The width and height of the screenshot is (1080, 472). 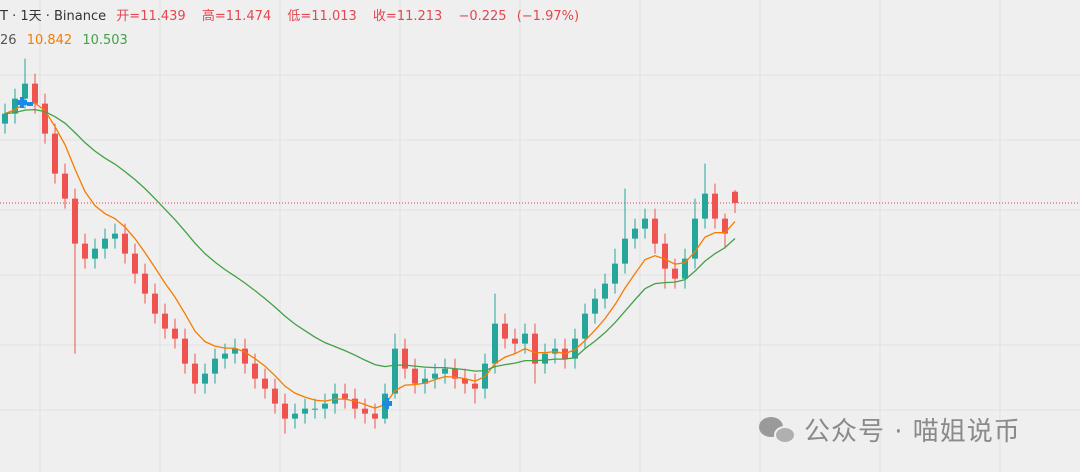 I want to click on value: 11.474, so click(x=248, y=16).